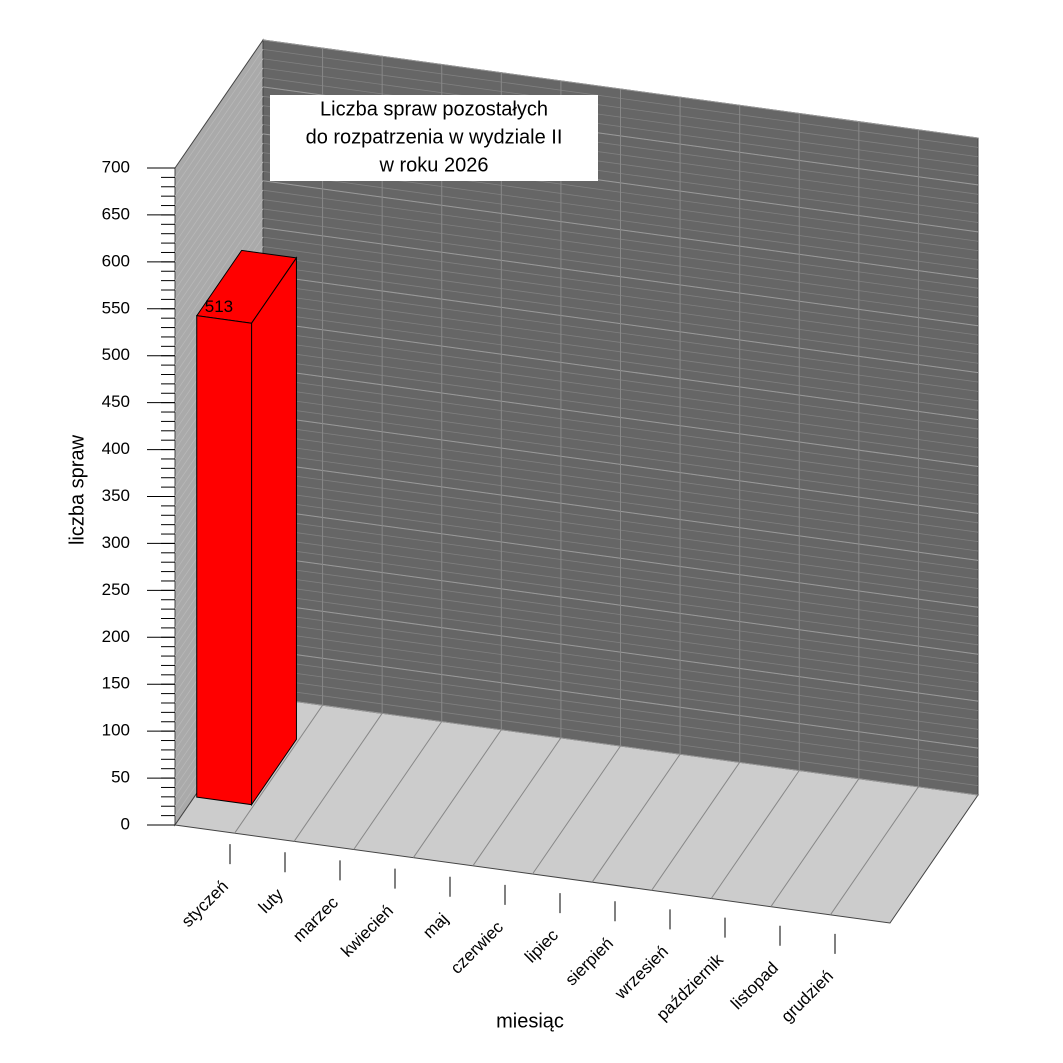 Image resolution: width=1063 pixels, height=1063 pixels. I want to click on x-tick-label: sierpień, so click(589, 962).